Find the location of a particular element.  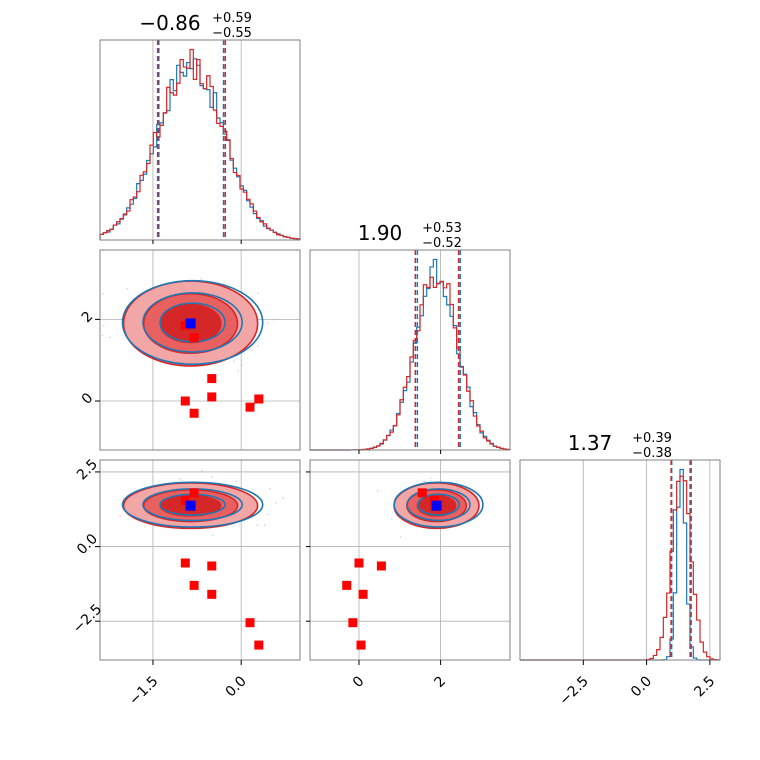

y-tick-label: 2.5 is located at coordinates (87, 469).